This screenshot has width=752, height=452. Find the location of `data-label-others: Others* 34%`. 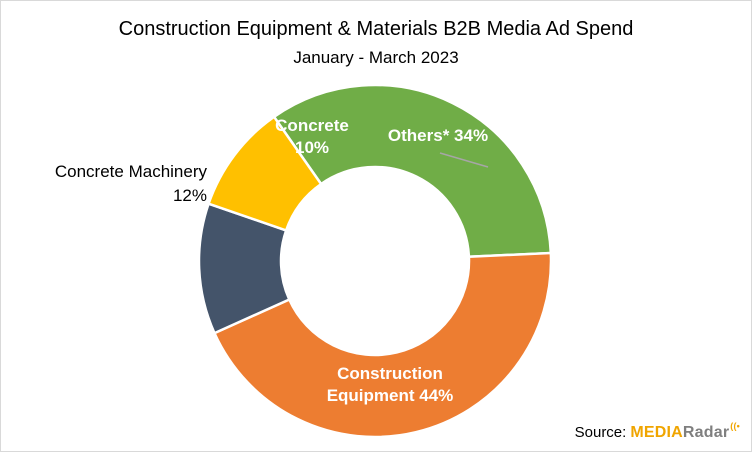

data-label-others: Others* 34% is located at coordinates (438, 135).